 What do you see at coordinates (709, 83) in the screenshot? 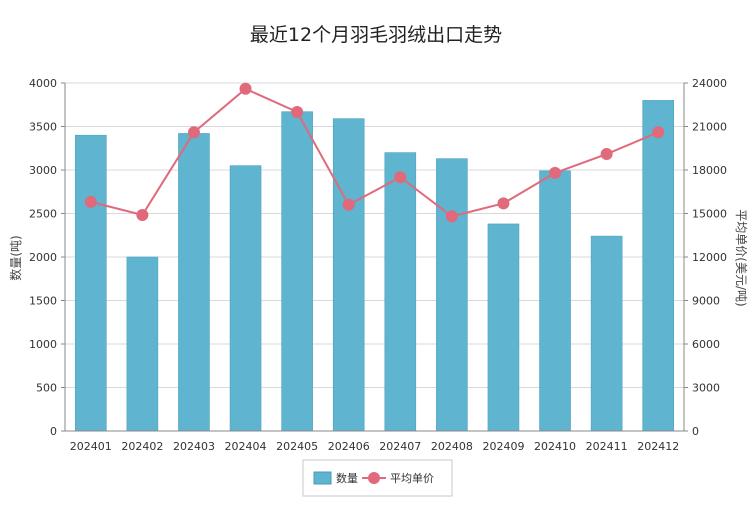
I see `y2-tick-label: 24000` at bounding box center [709, 83].